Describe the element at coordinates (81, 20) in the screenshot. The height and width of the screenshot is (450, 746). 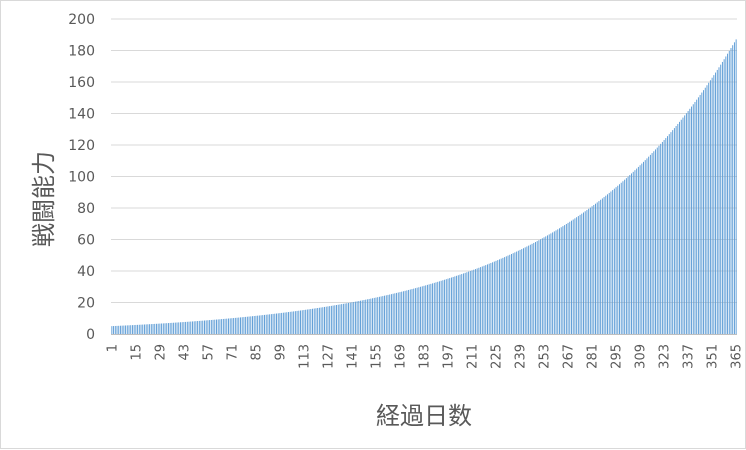
I see `y-tick-label-200: 200` at that location.